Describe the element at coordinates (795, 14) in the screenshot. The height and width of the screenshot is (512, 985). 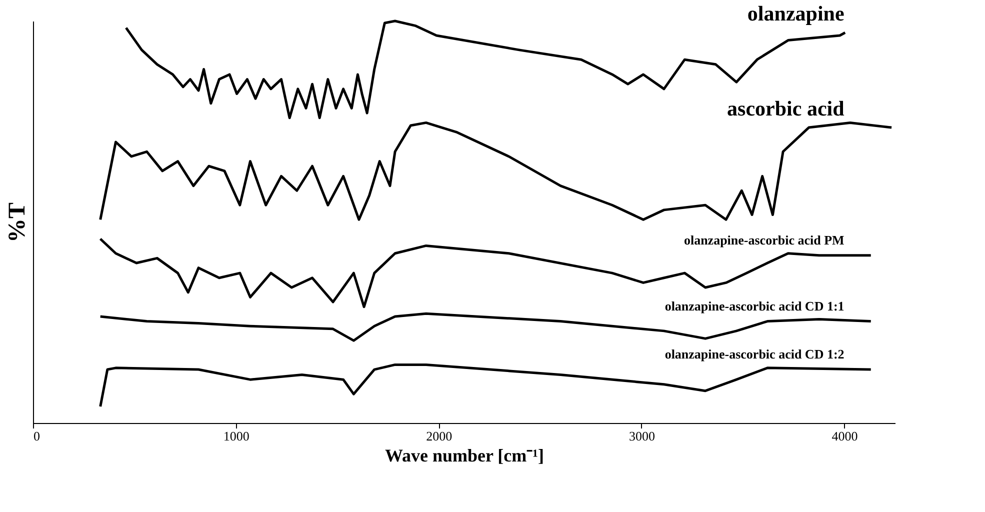
I see `series-label: olanzapine` at that location.